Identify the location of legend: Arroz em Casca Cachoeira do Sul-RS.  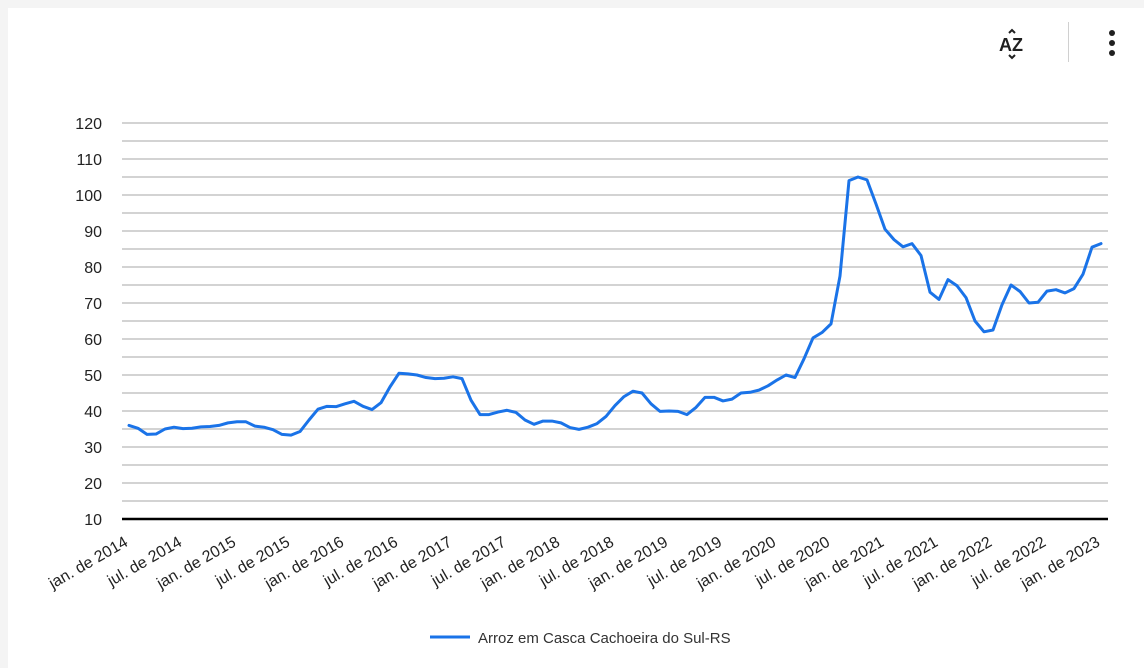
(580, 638).